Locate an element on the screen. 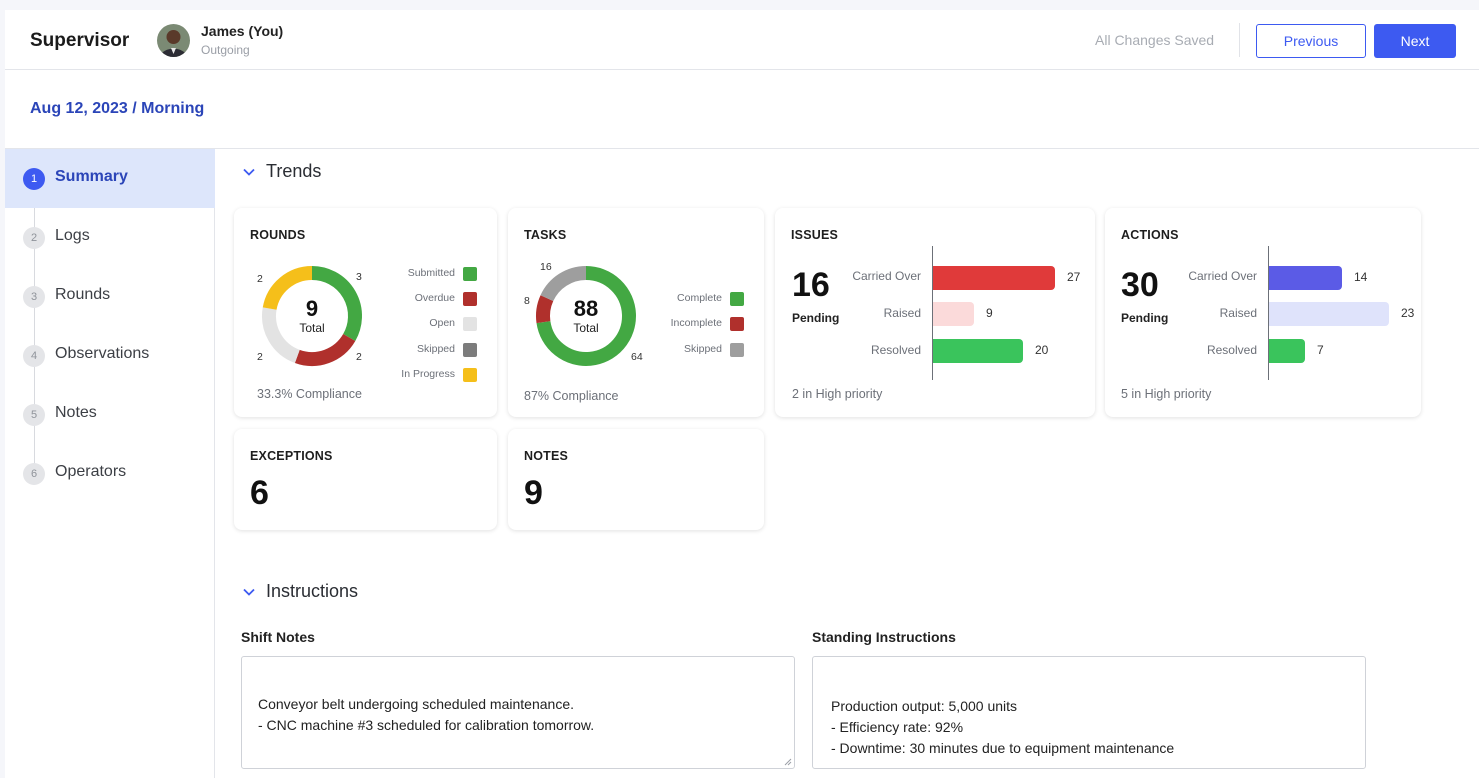 The image size is (1479, 778). donut-value-label: 64 is located at coordinates (637, 357).